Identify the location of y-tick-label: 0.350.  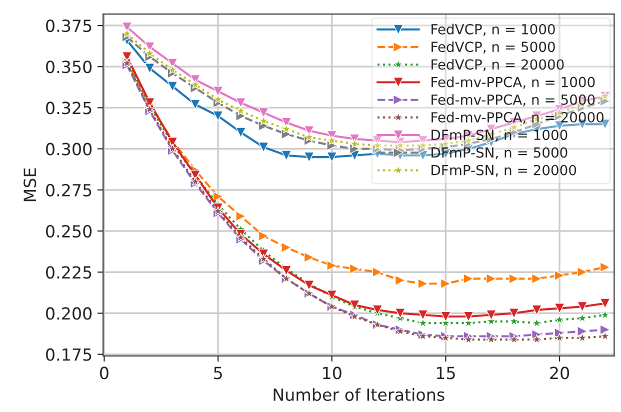
(69, 67).